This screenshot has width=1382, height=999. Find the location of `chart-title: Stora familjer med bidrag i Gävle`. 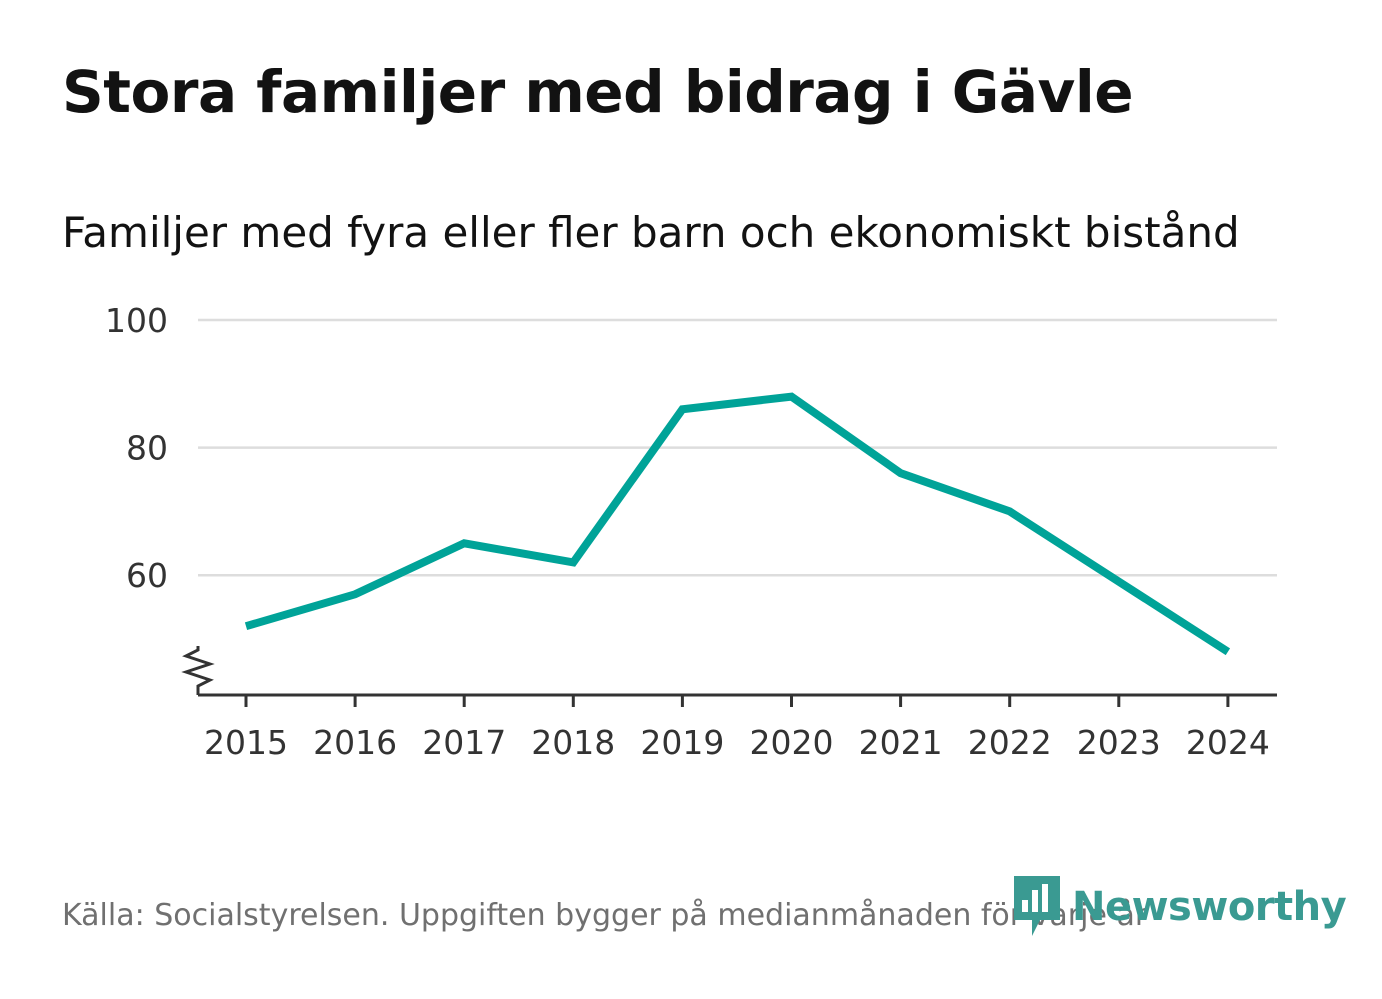

chart-title: Stora familjer med bidrag i Gävle is located at coordinates (598, 92).